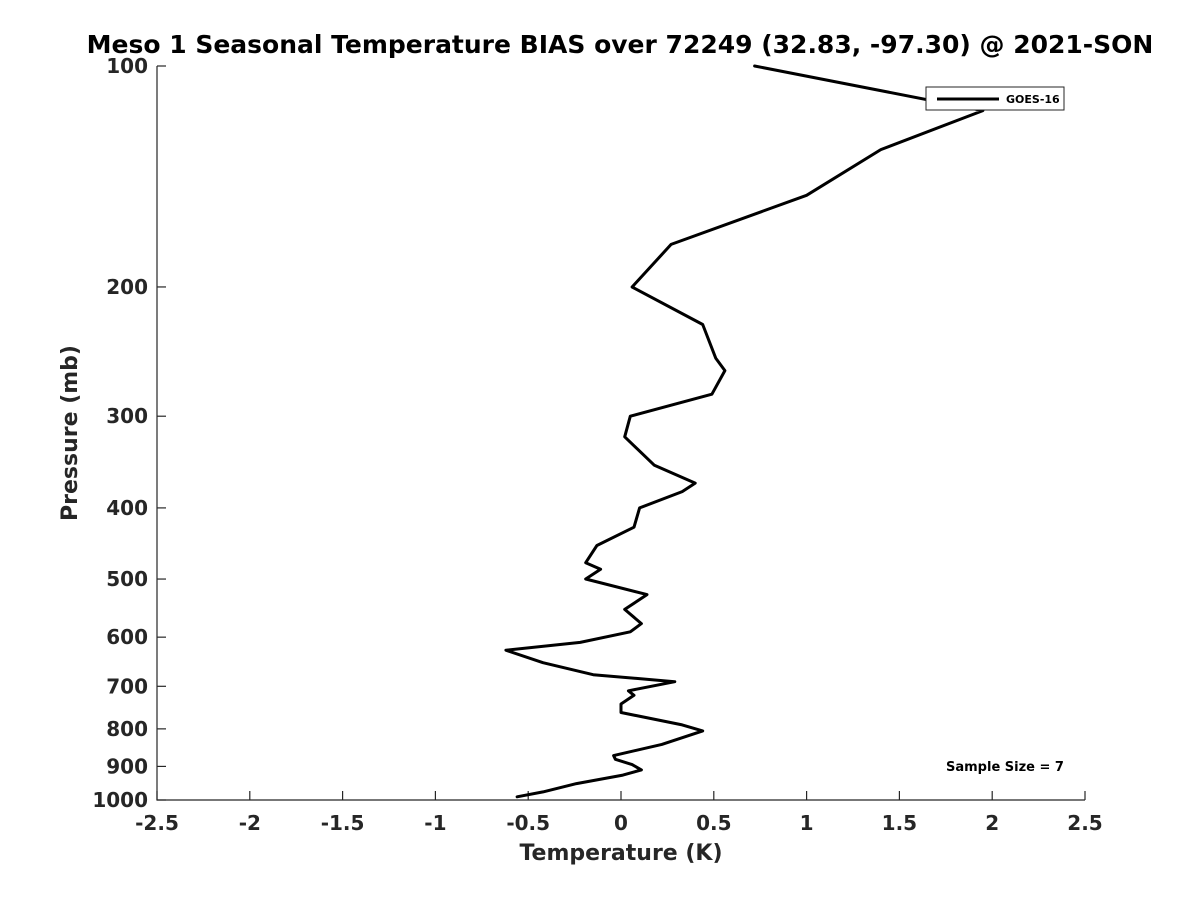  Describe the element at coordinates (127, 508) in the screenshot. I see `y-tick-label: 400` at that location.